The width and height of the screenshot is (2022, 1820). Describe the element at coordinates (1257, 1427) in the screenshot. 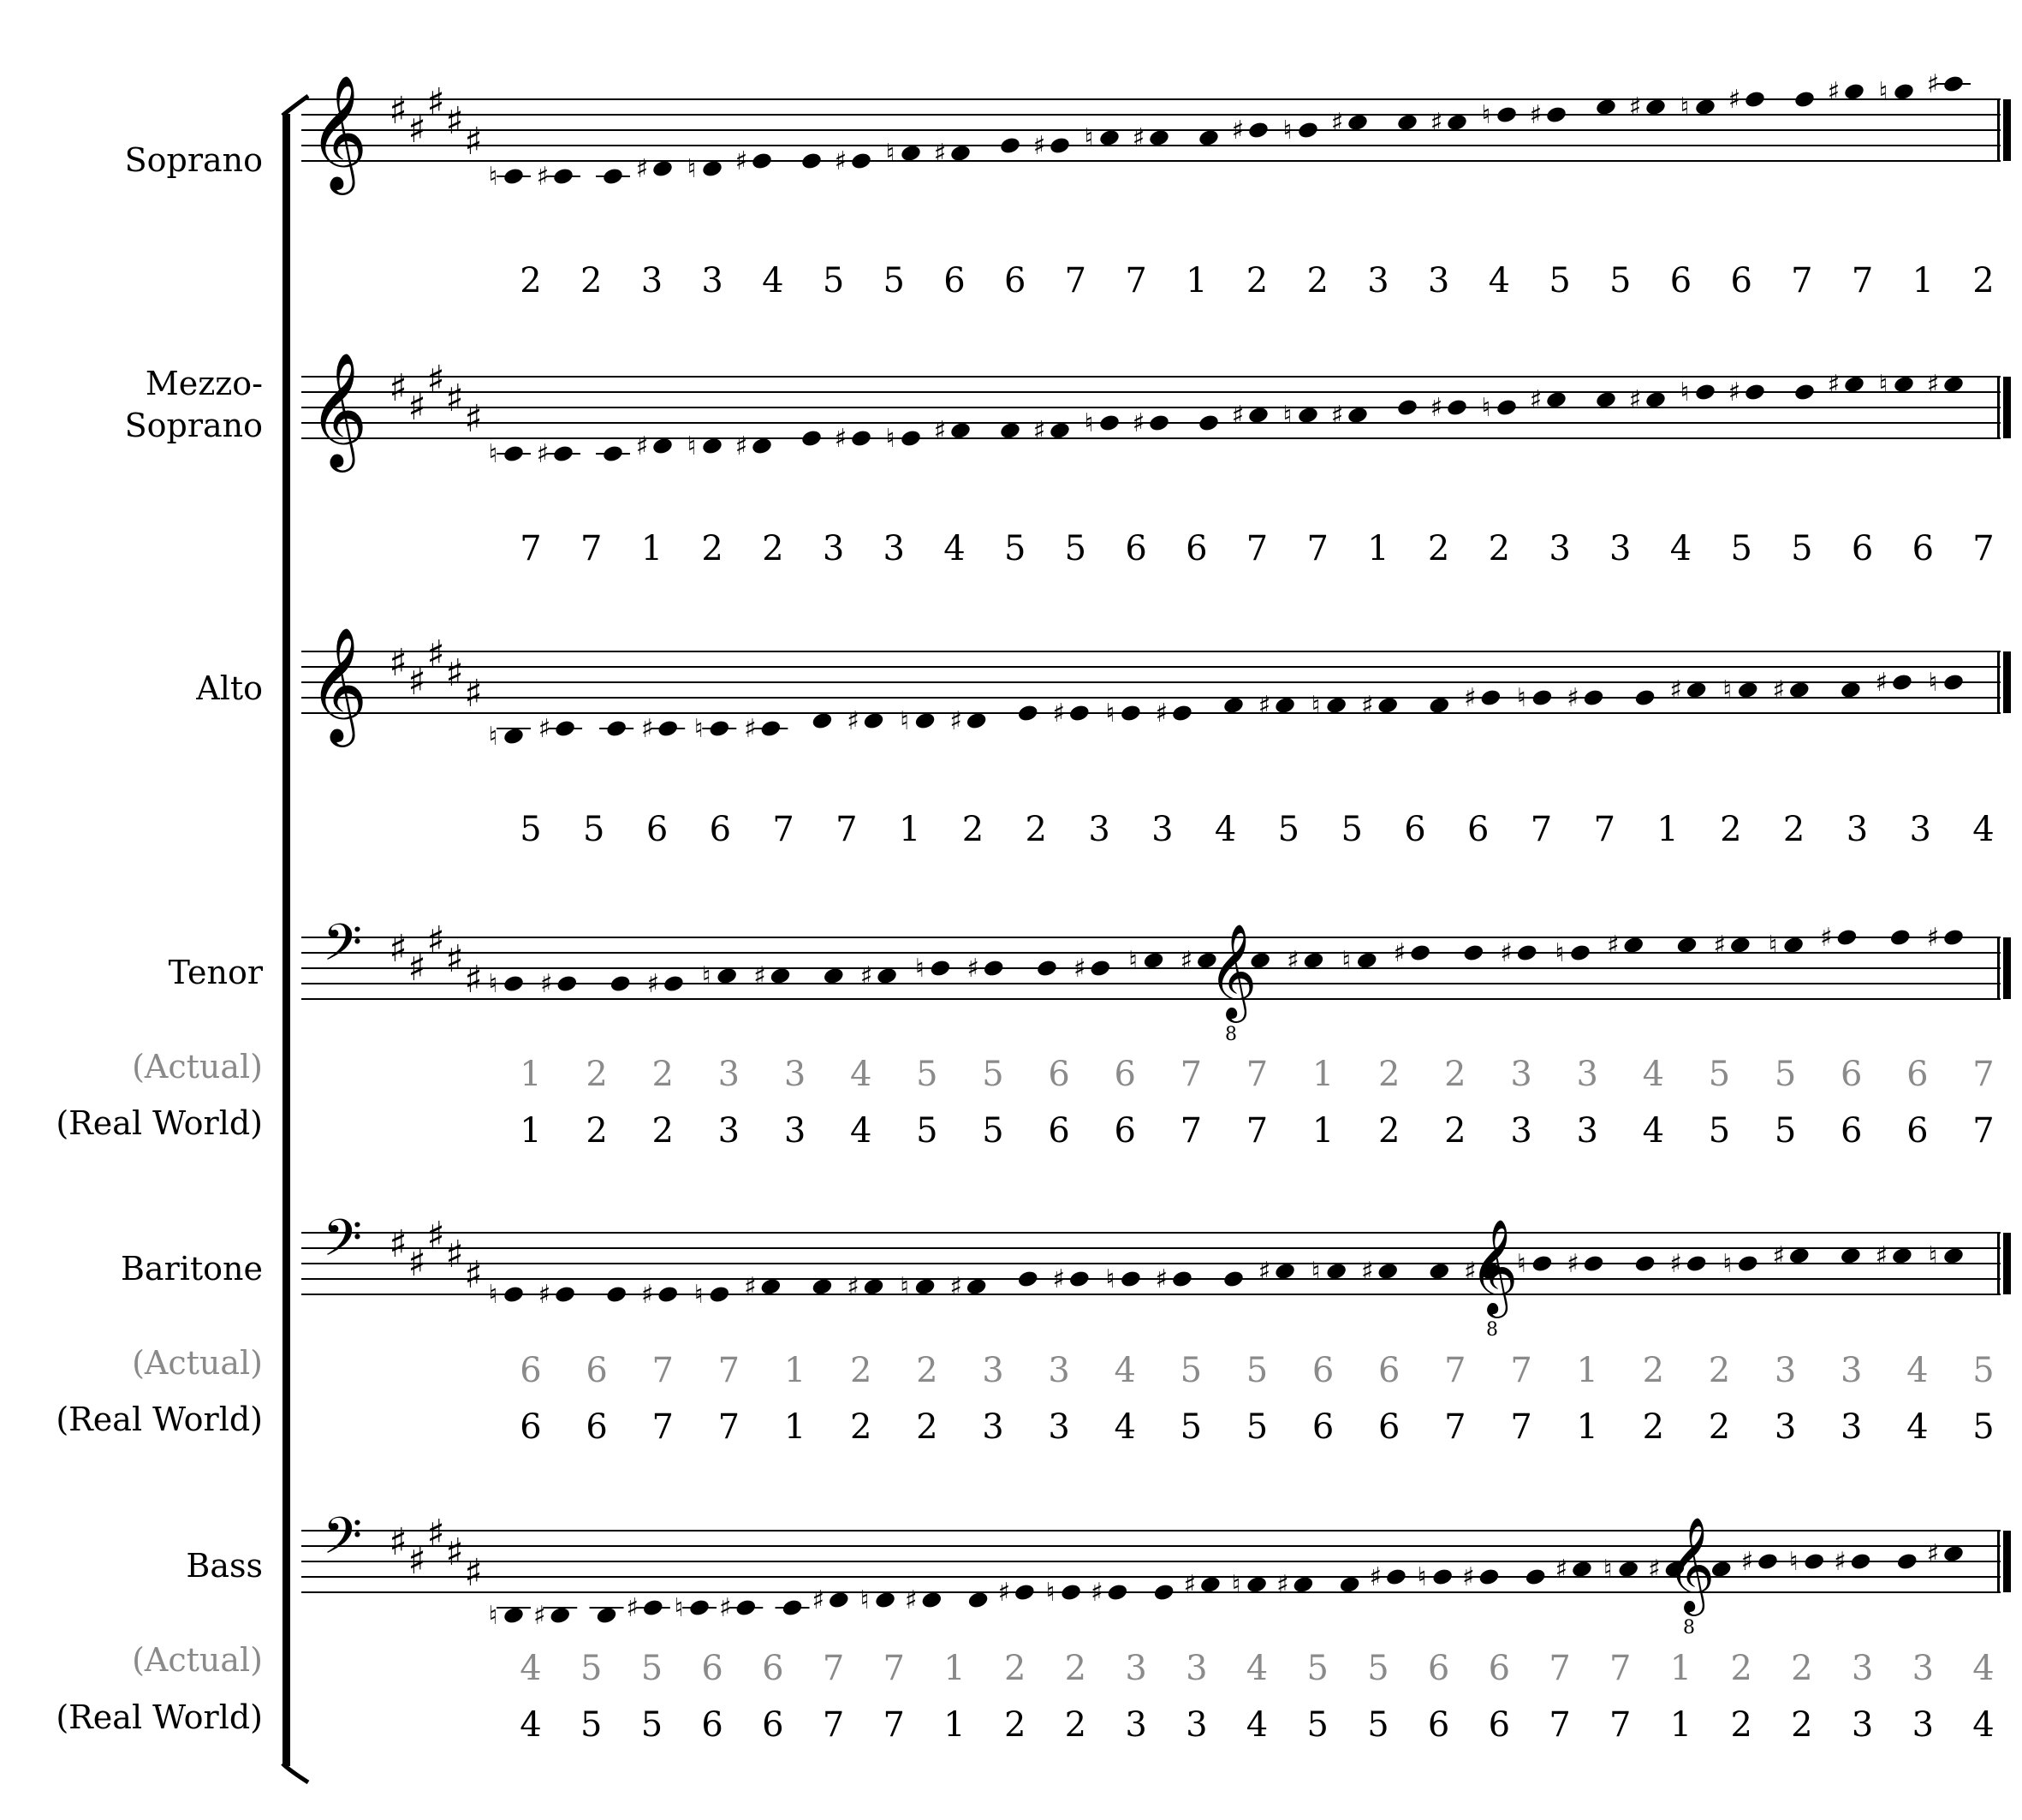

I see `jianpu-row: 6 6 7 7 1 2 2 3 3 4 5 5 6 6 7 7 1 2 2 3 3 4 5` at that location.